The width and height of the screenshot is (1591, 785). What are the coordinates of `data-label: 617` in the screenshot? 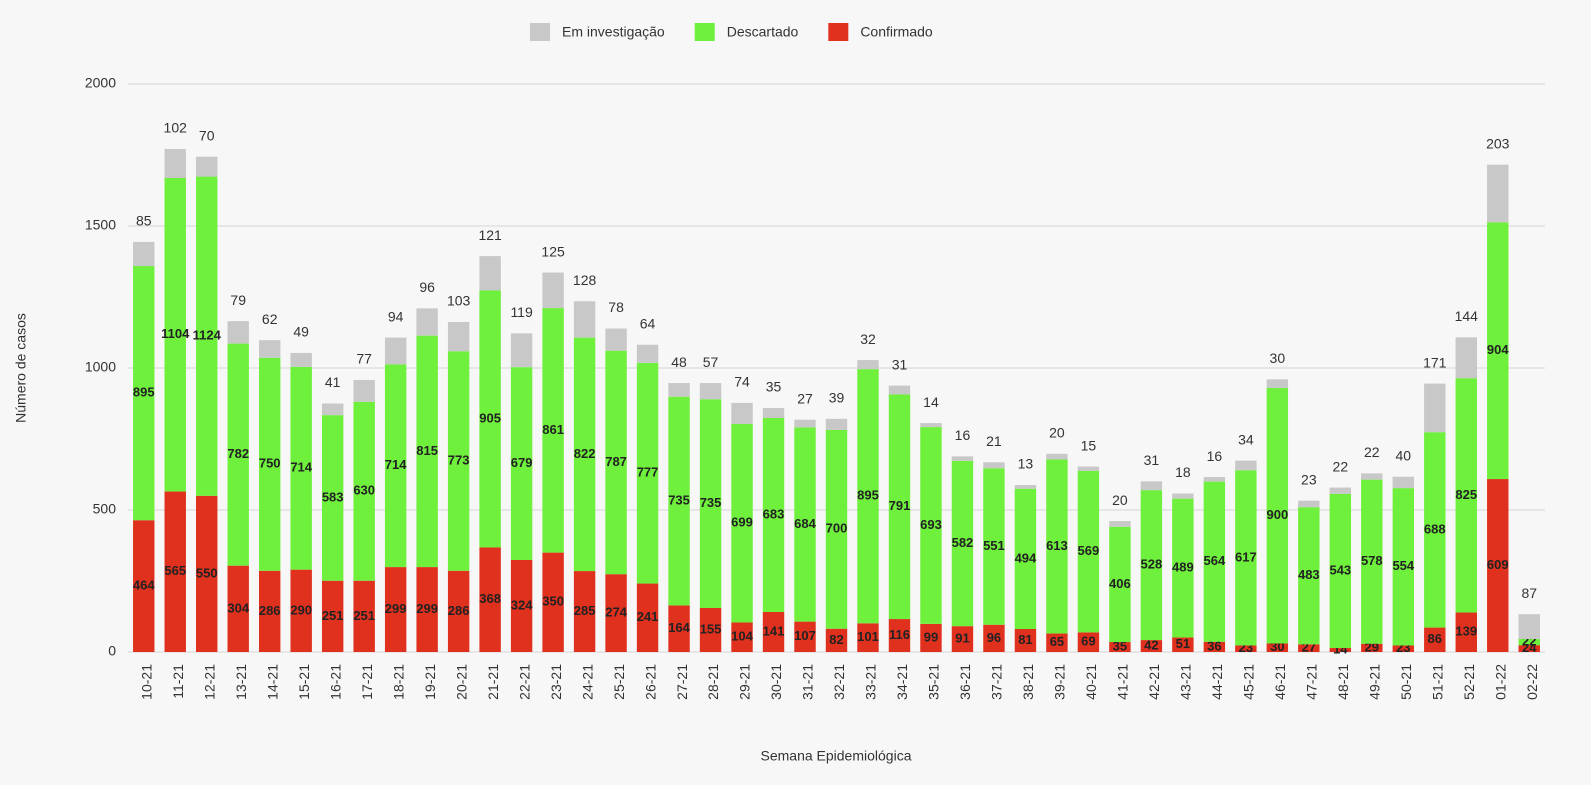 It's located at (1246, 556).